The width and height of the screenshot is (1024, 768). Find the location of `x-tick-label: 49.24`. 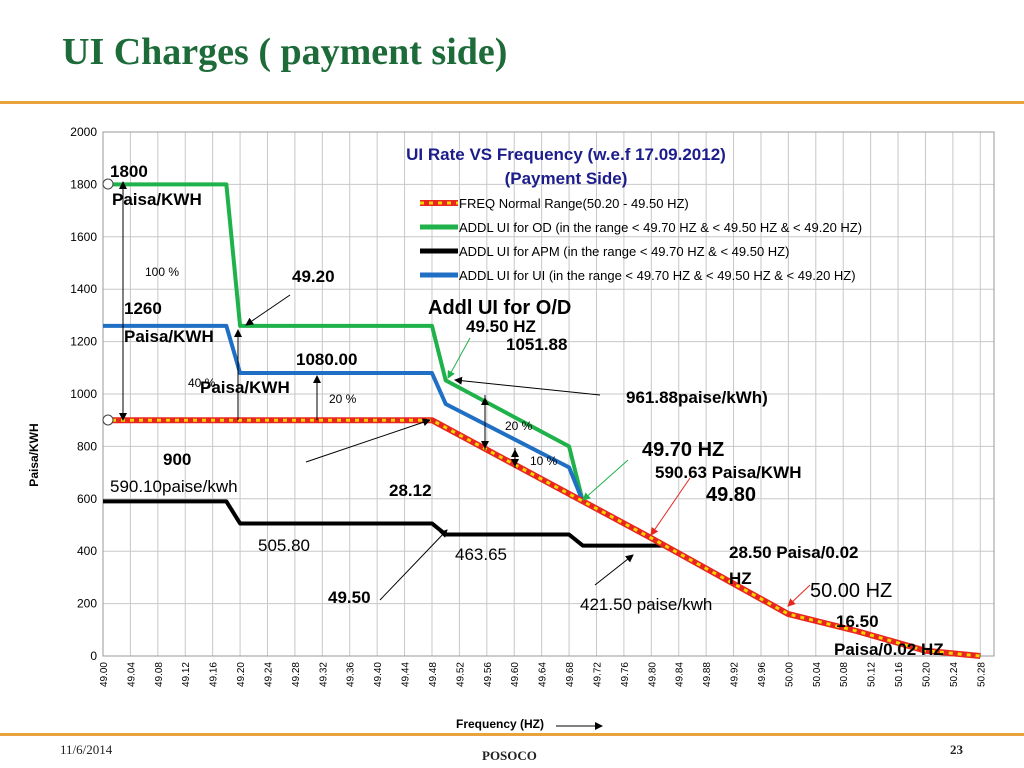

x-tick-label: 49.24 is located at coordinates (268, 674).